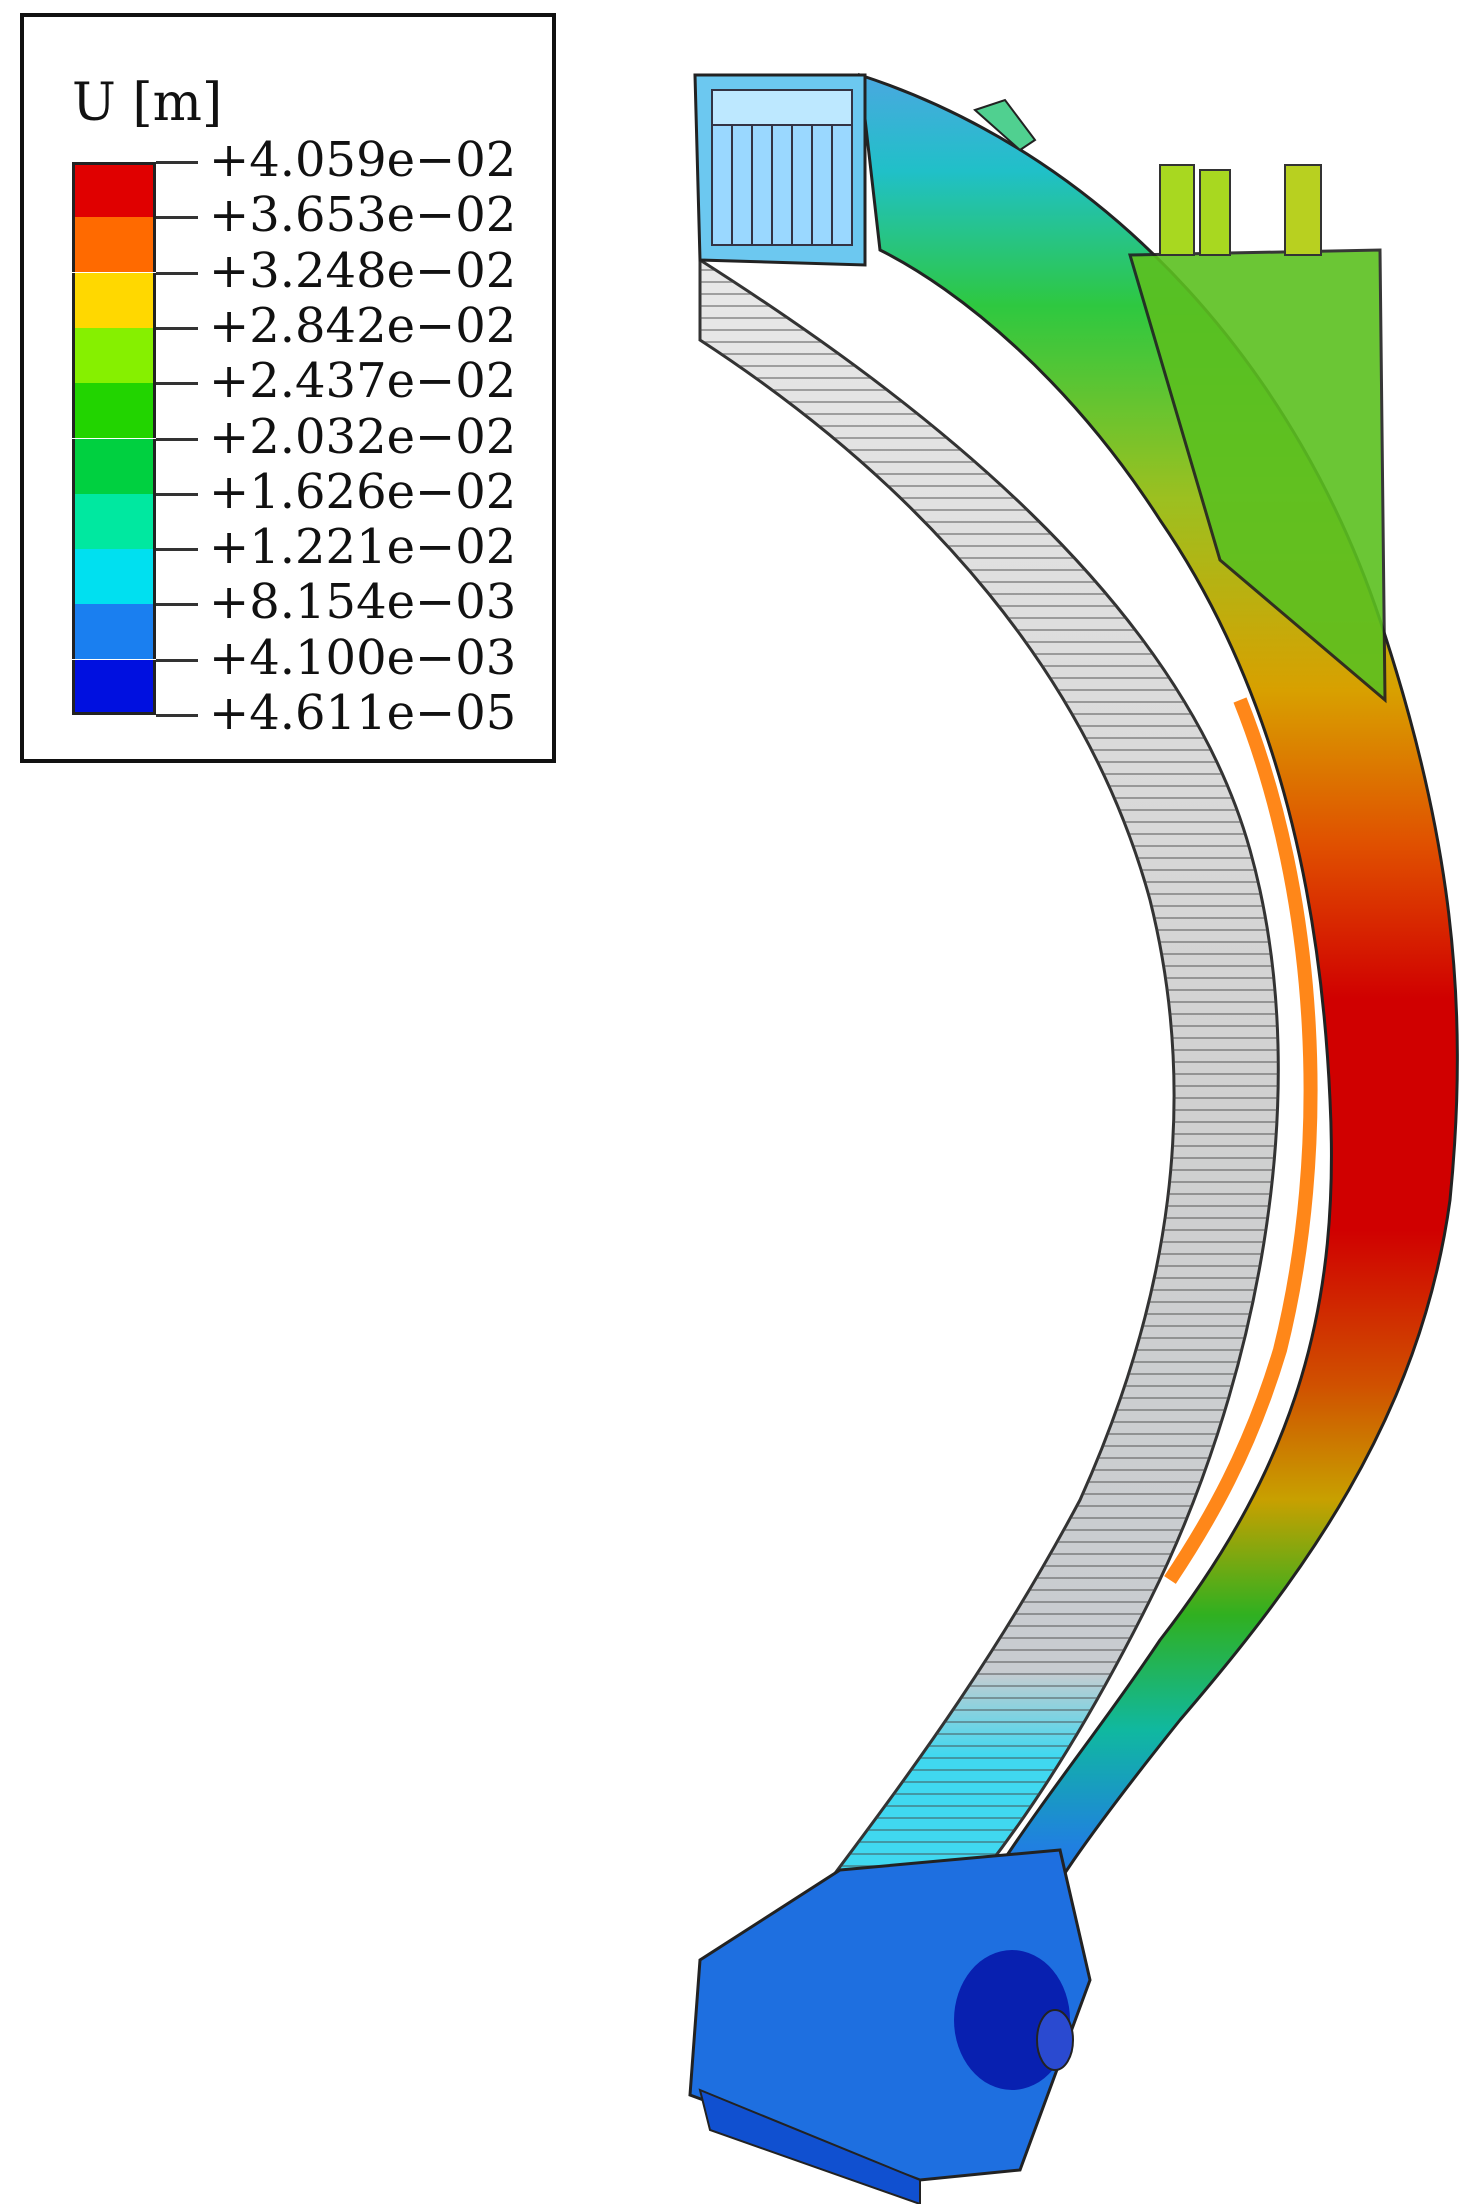 The image size is (1480, 2204). I want to click on legend-tick-label: +2.437e−02, so click(363, 381).